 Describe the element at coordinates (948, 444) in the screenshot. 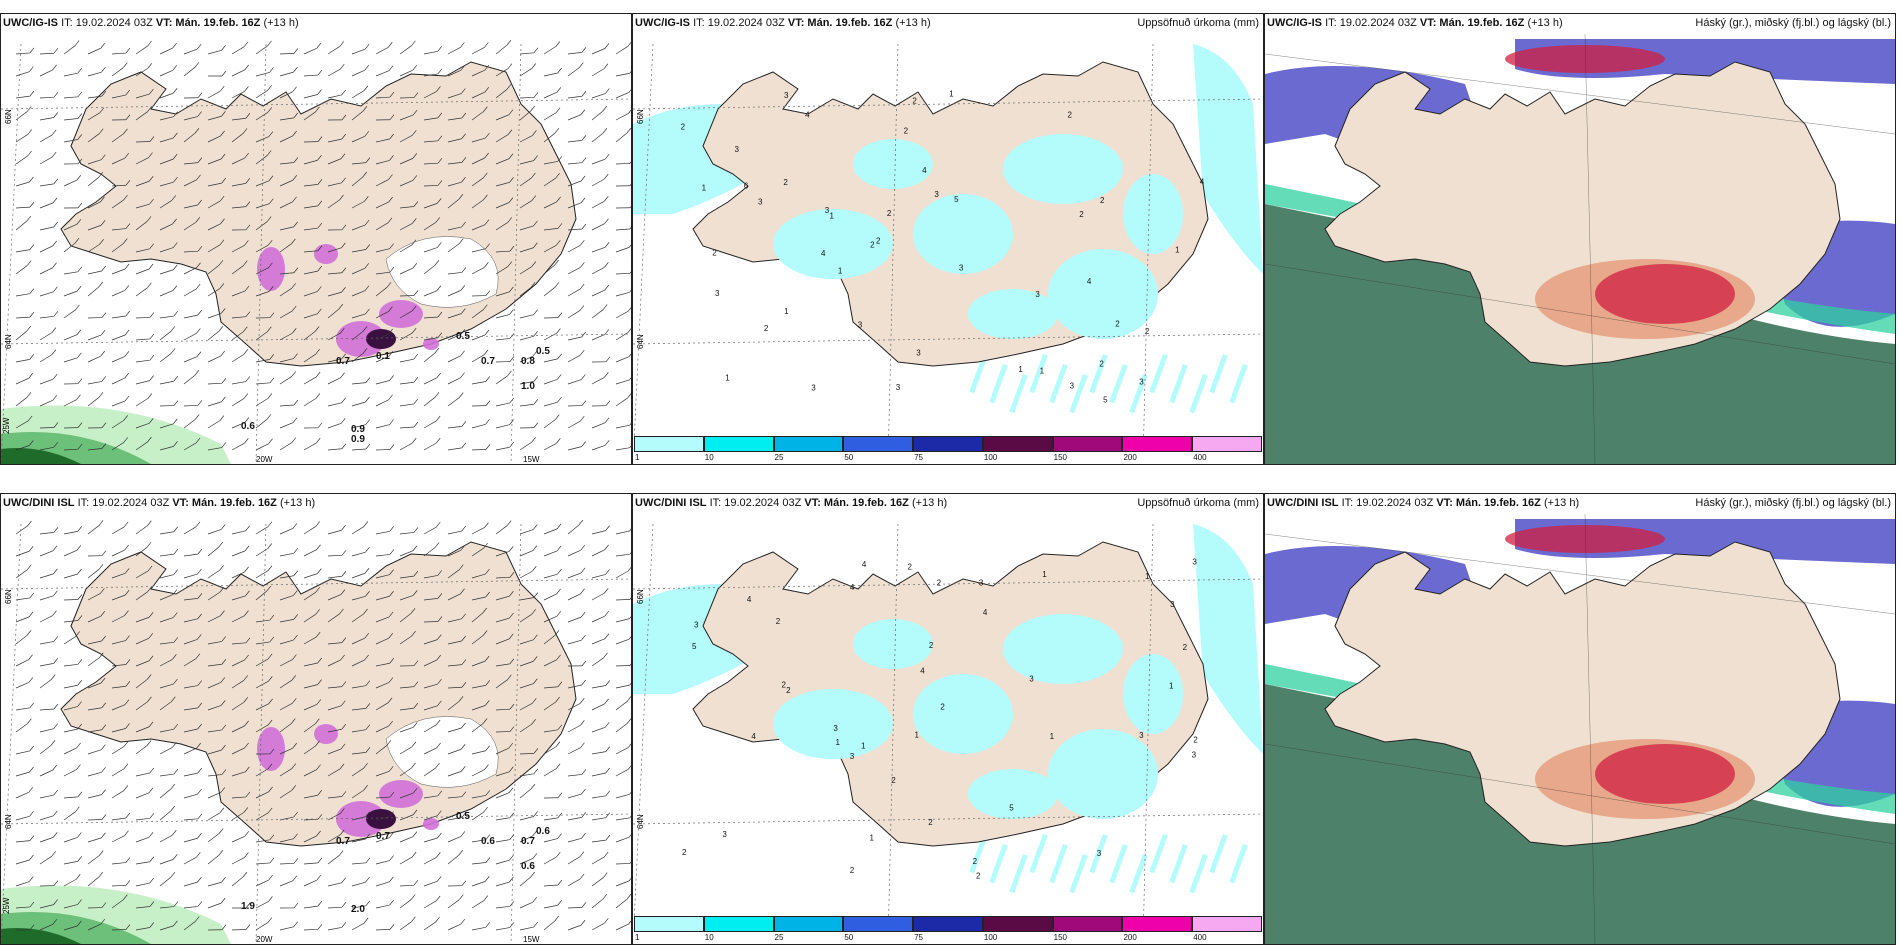

I see `colorbar-swatch` at that location.